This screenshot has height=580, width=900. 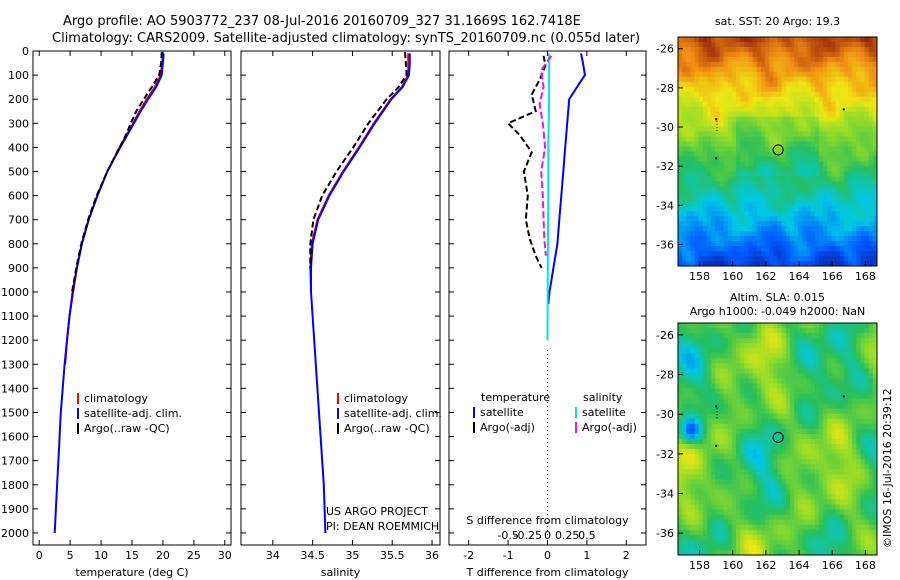 I want to click on legend-entry: satellite, so click(x=604, y=412).